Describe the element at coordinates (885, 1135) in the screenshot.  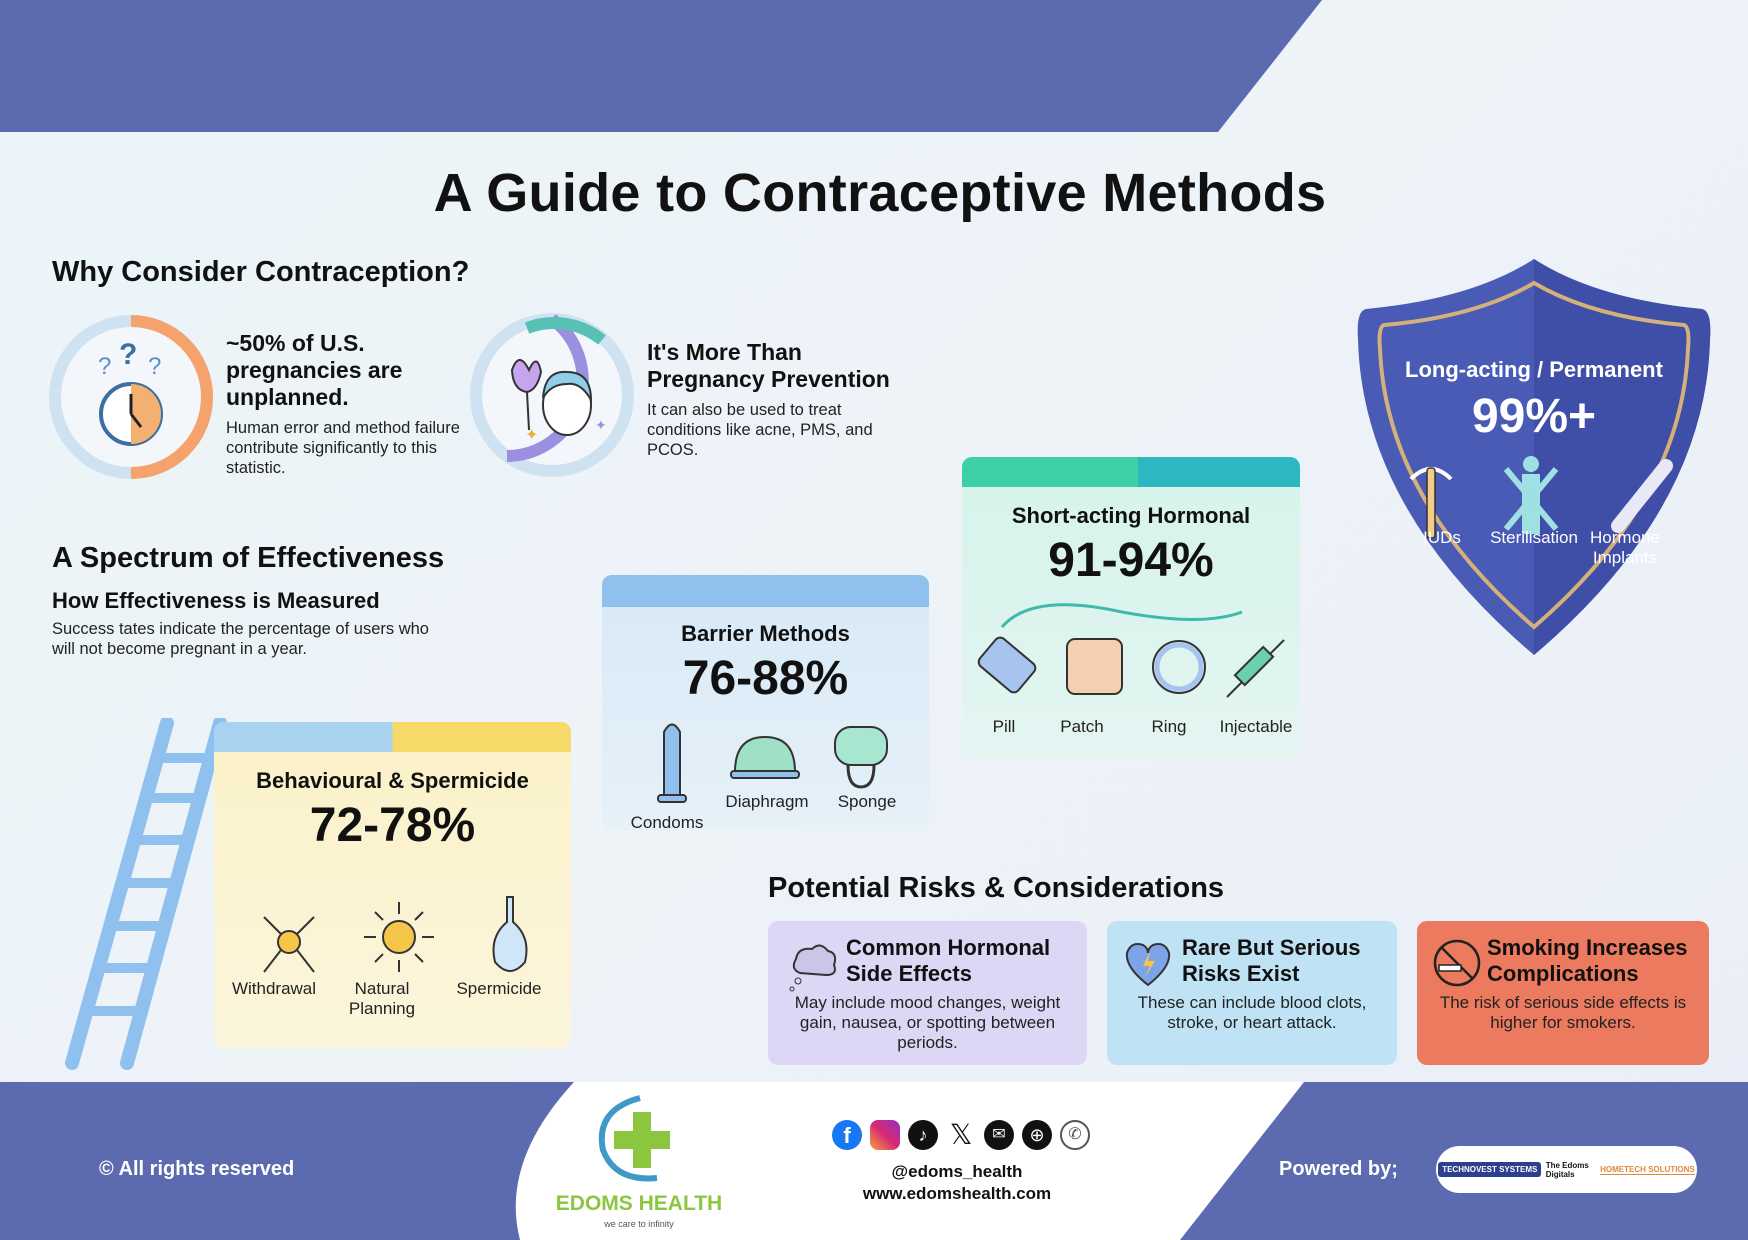
I see `instagram-icon` at that location.